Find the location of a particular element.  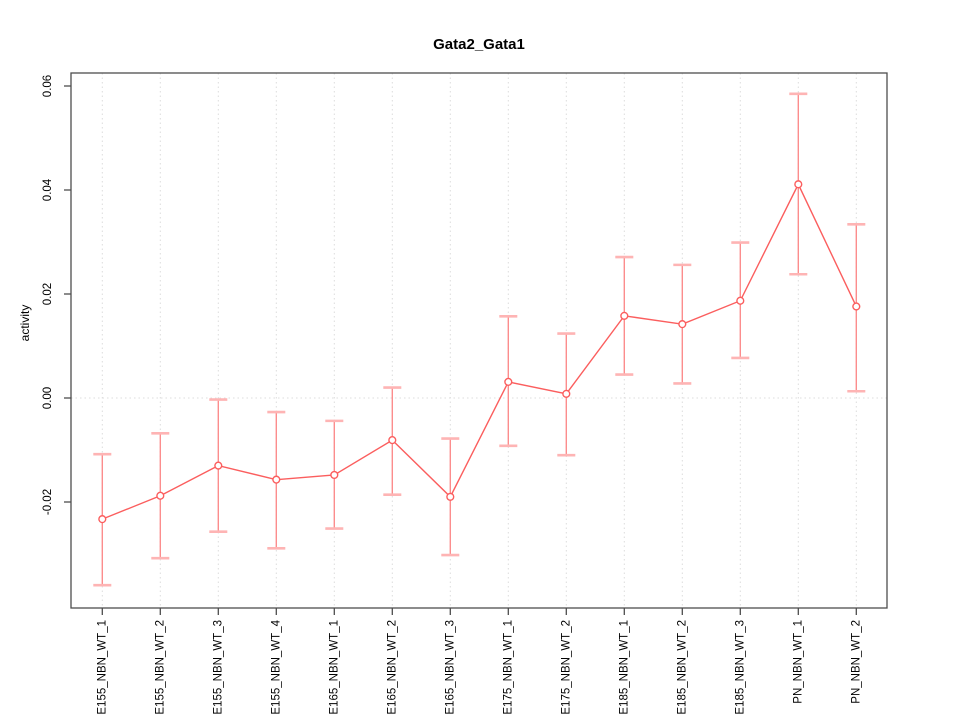

x-tick-label: E185_NBN_WT_2 is located at coordinates (682, 667).